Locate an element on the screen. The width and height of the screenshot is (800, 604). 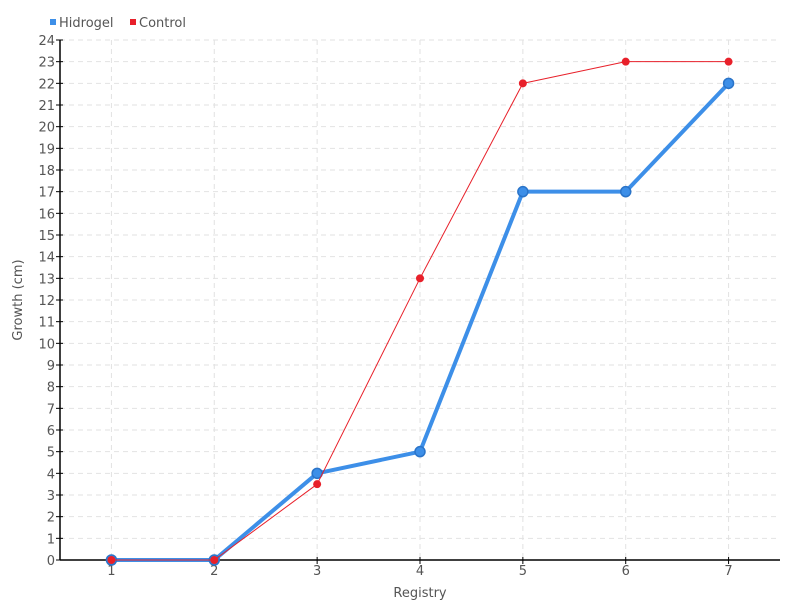
legend-label-control: Control is located at coordinates (162, 23).